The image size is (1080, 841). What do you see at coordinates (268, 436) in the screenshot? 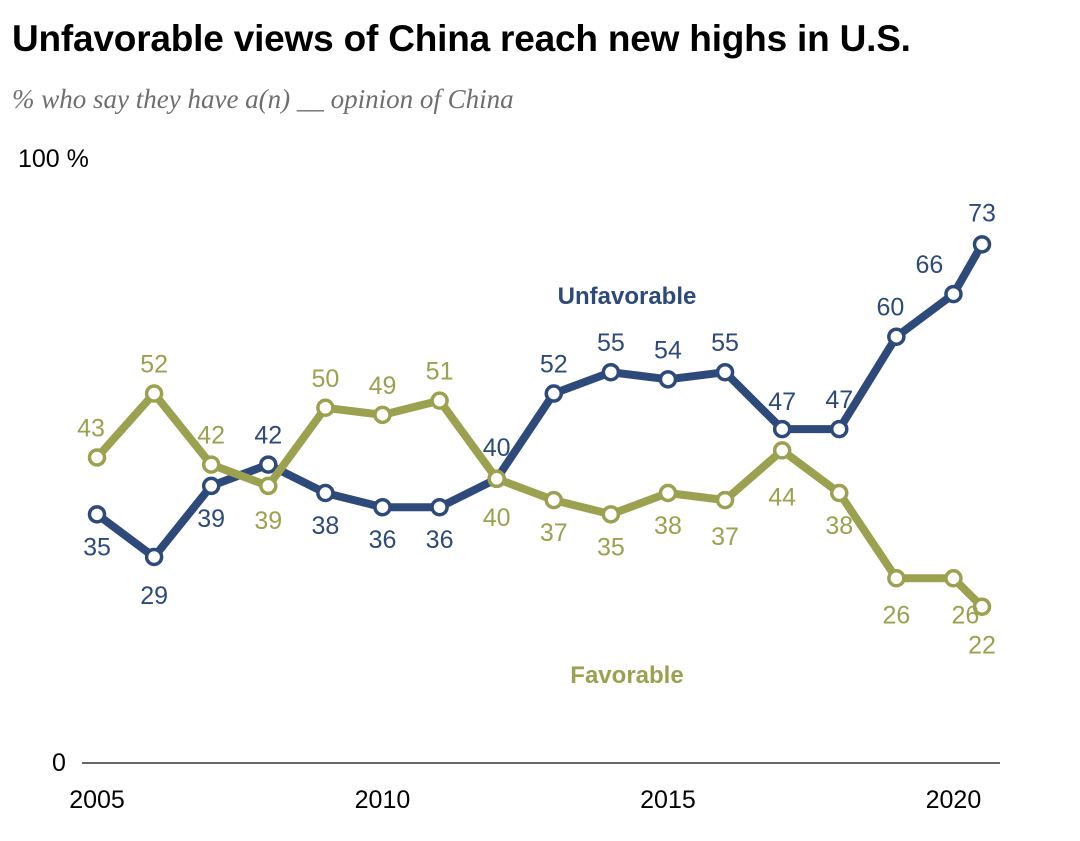
I see `data-label-unfavorable: 42` at bounding box center [268, 436].